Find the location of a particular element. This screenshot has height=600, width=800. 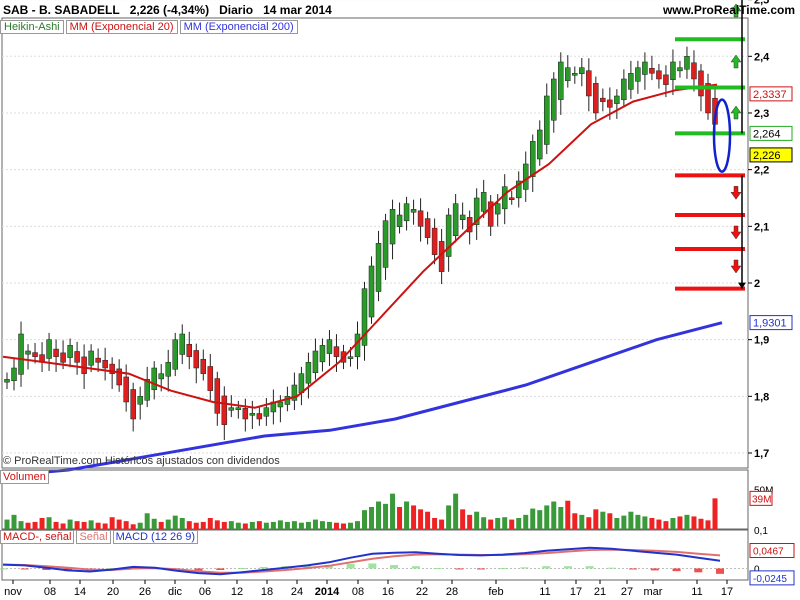

up-arrow-icon is located at coordinates (736, 61).